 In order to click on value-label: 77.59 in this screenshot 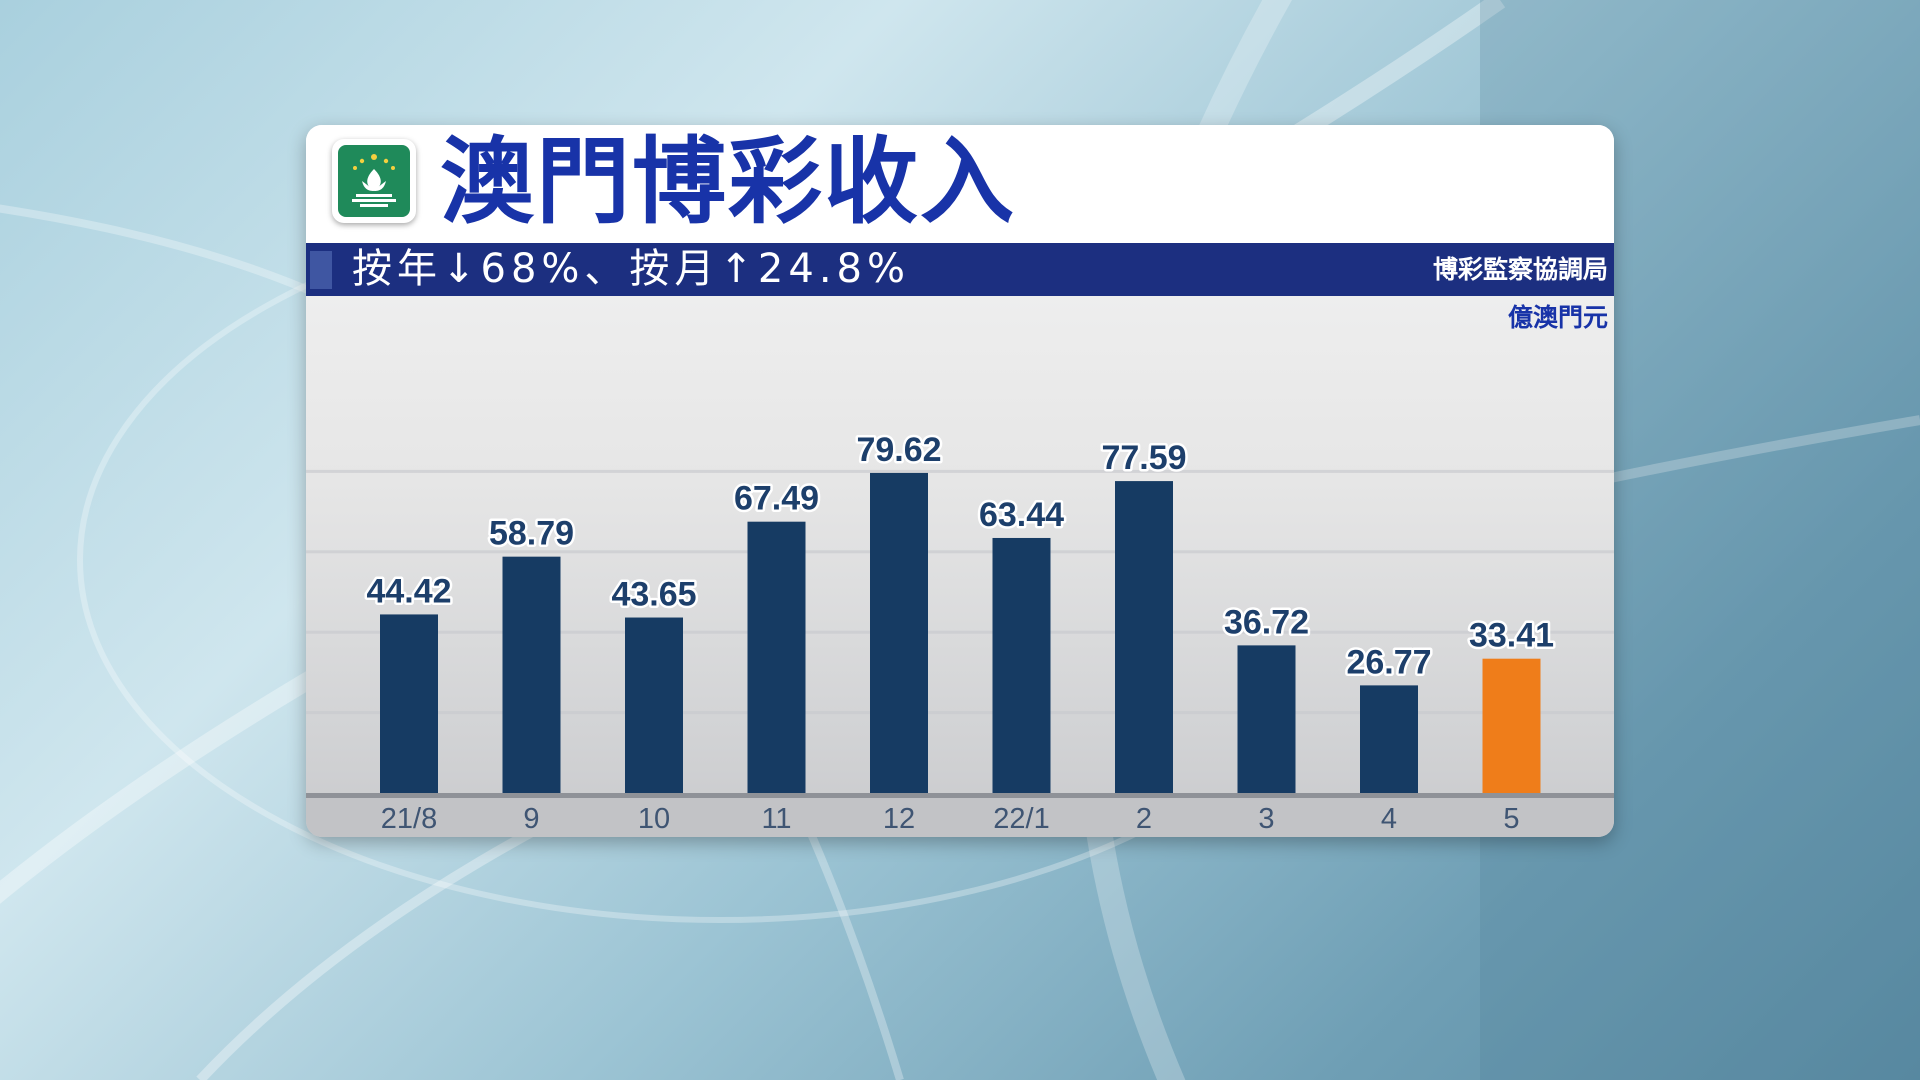, I will do `click(1143, 458)`.